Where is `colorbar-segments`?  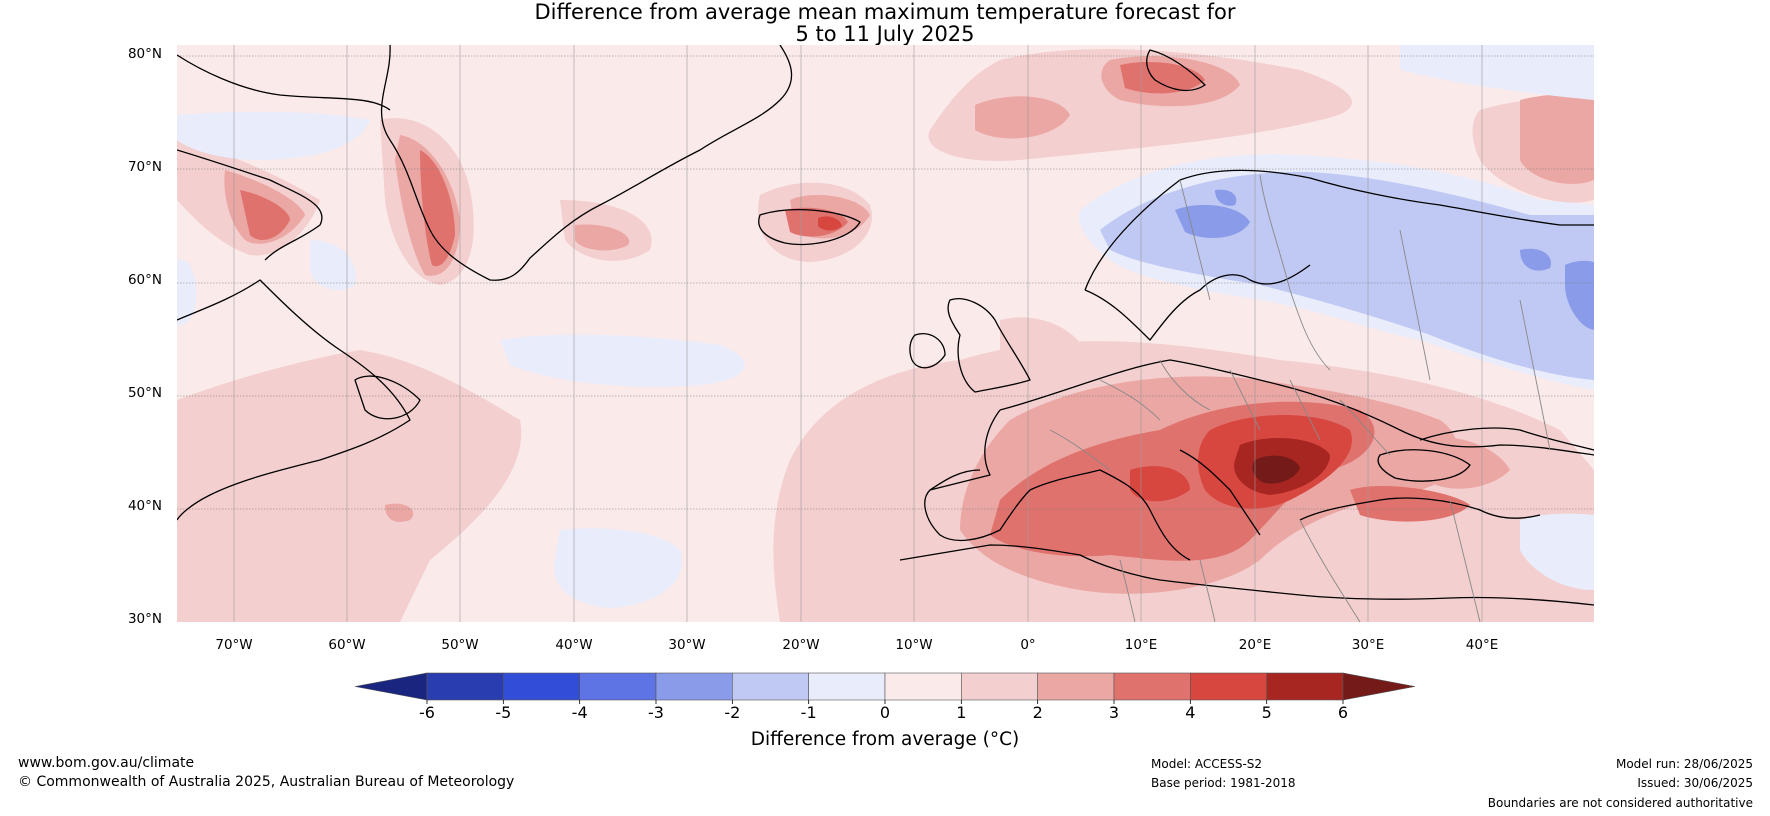 colorbar-segments is located at coordinates (885, 686).